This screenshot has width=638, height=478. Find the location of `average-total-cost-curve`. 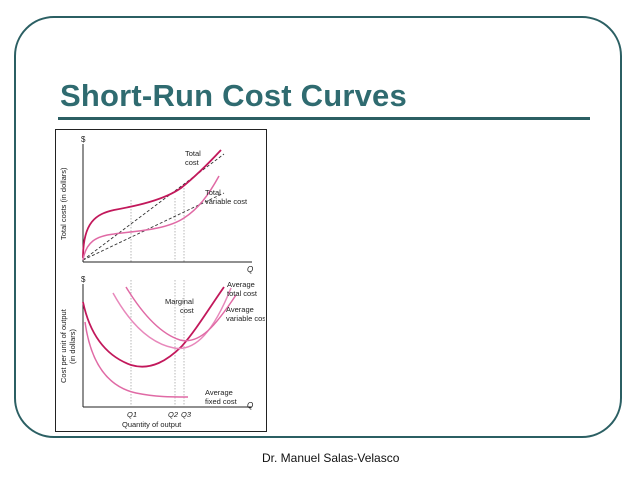

average-total-cost-curve is located at coordinates (172, 318).